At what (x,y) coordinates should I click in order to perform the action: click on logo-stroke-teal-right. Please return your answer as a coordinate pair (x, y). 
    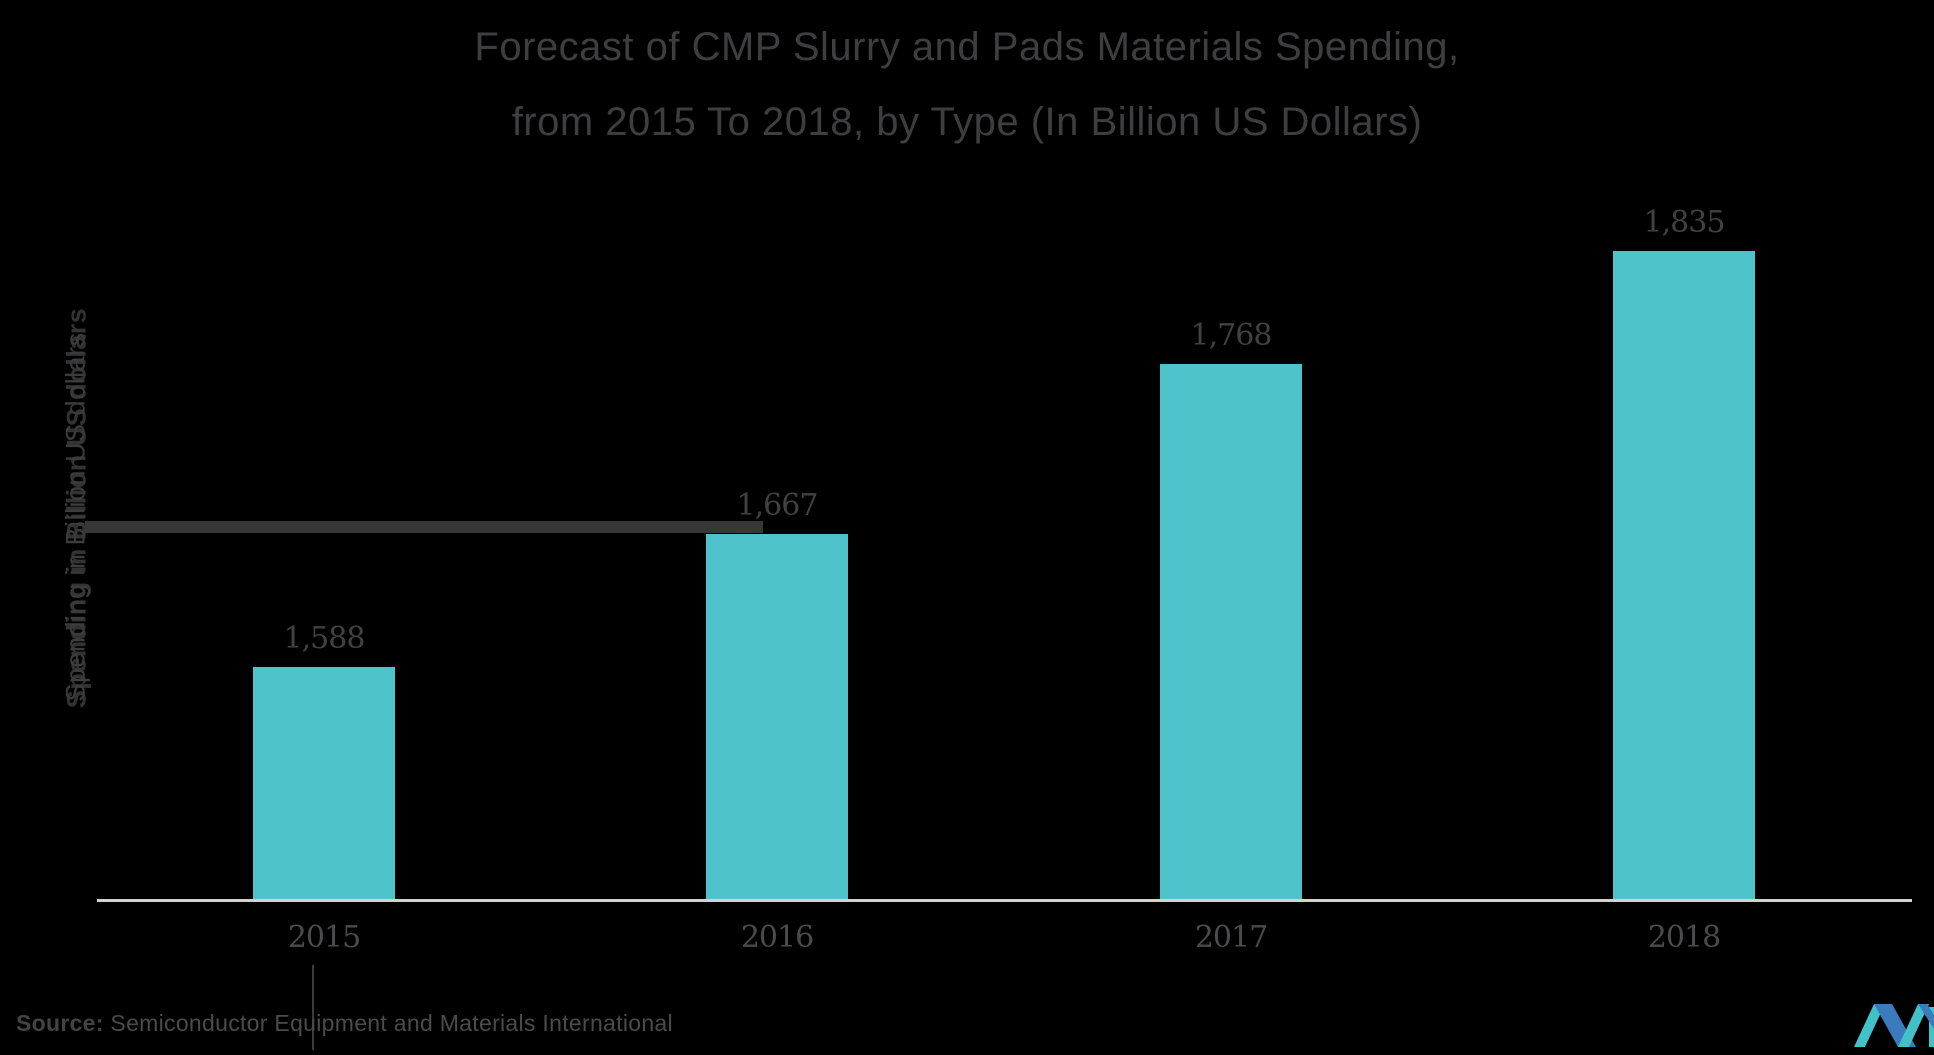
    Looking at the image, I should click on (1913, 1025).